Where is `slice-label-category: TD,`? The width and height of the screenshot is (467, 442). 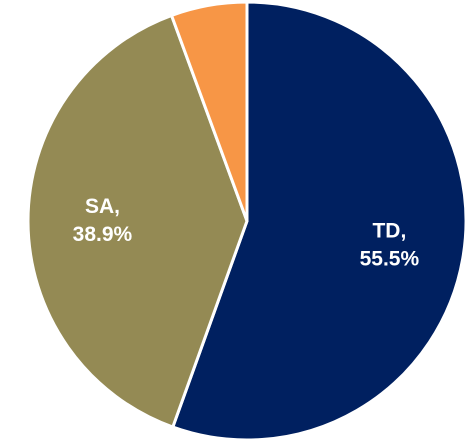
slice-label-category: TD, is located at coordinates (389, 230).